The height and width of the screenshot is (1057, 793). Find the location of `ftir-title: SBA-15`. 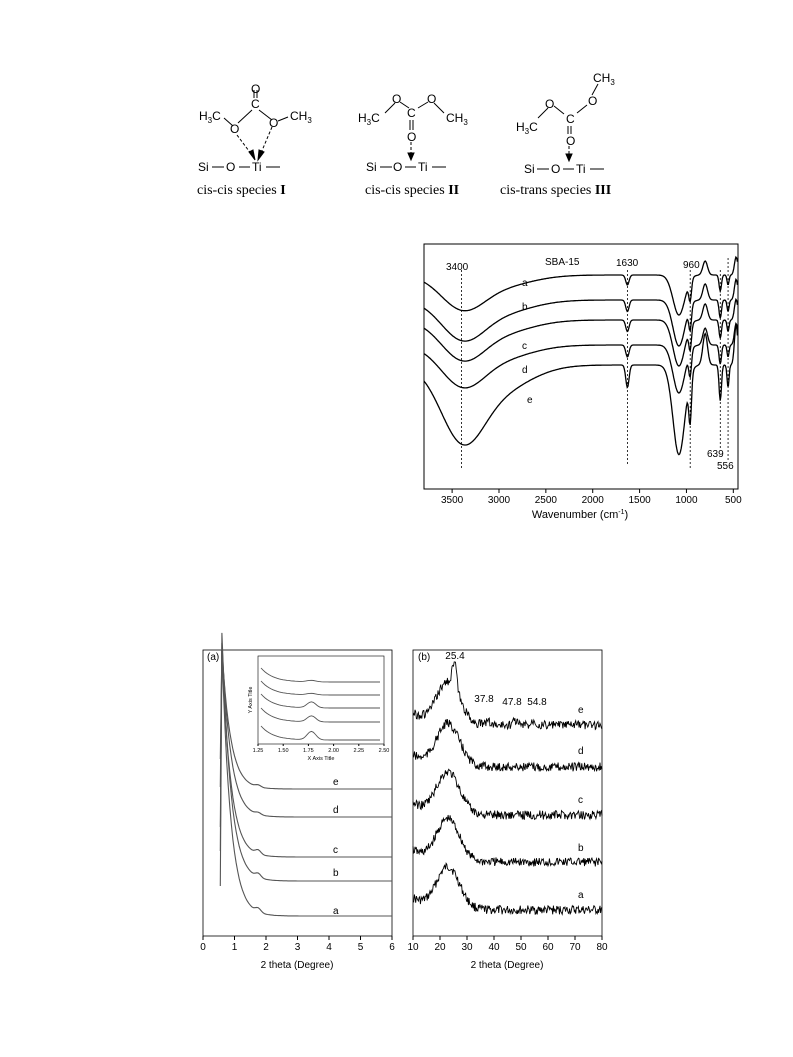

ftir-title: SBA-15 is located at coordinates (562, 262).